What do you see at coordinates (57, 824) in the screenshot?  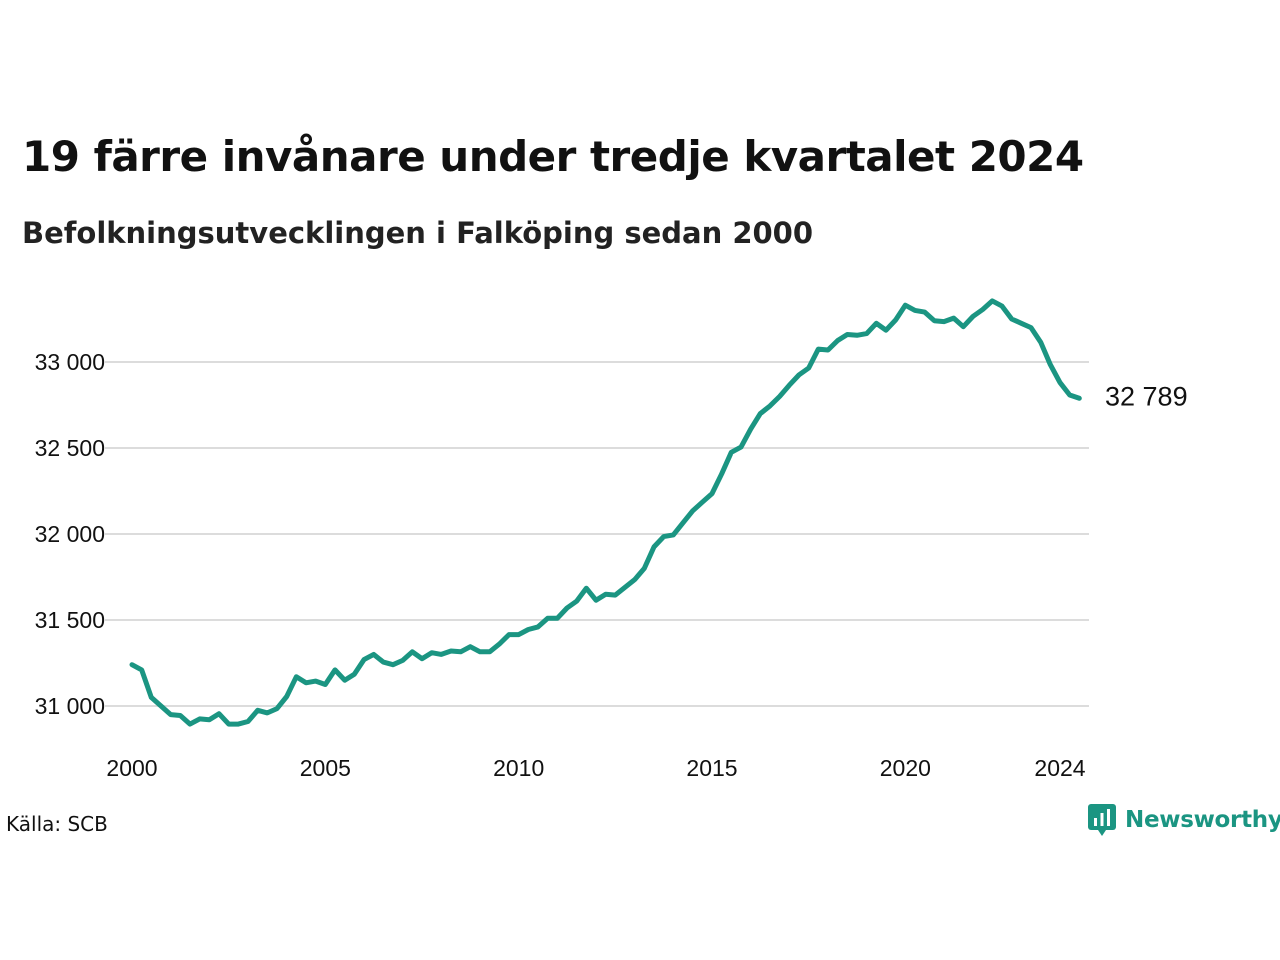 I see `source-note: Källa: SCB` at bounding box center [57, 824].